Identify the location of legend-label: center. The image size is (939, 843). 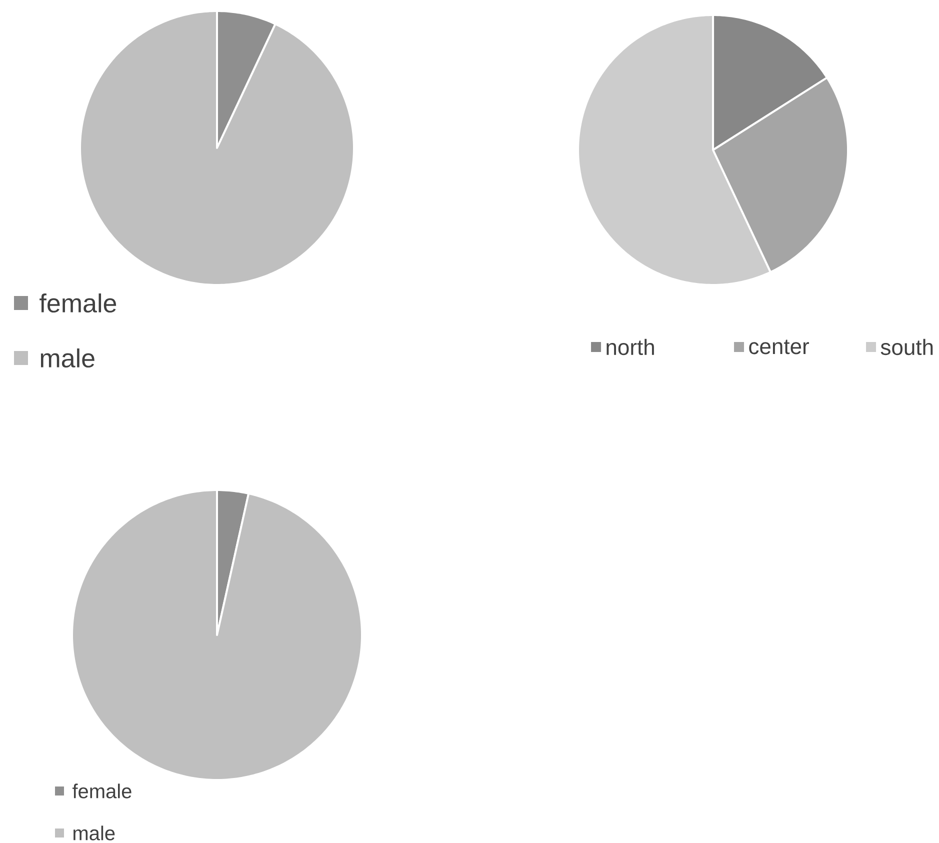
(779, 347).